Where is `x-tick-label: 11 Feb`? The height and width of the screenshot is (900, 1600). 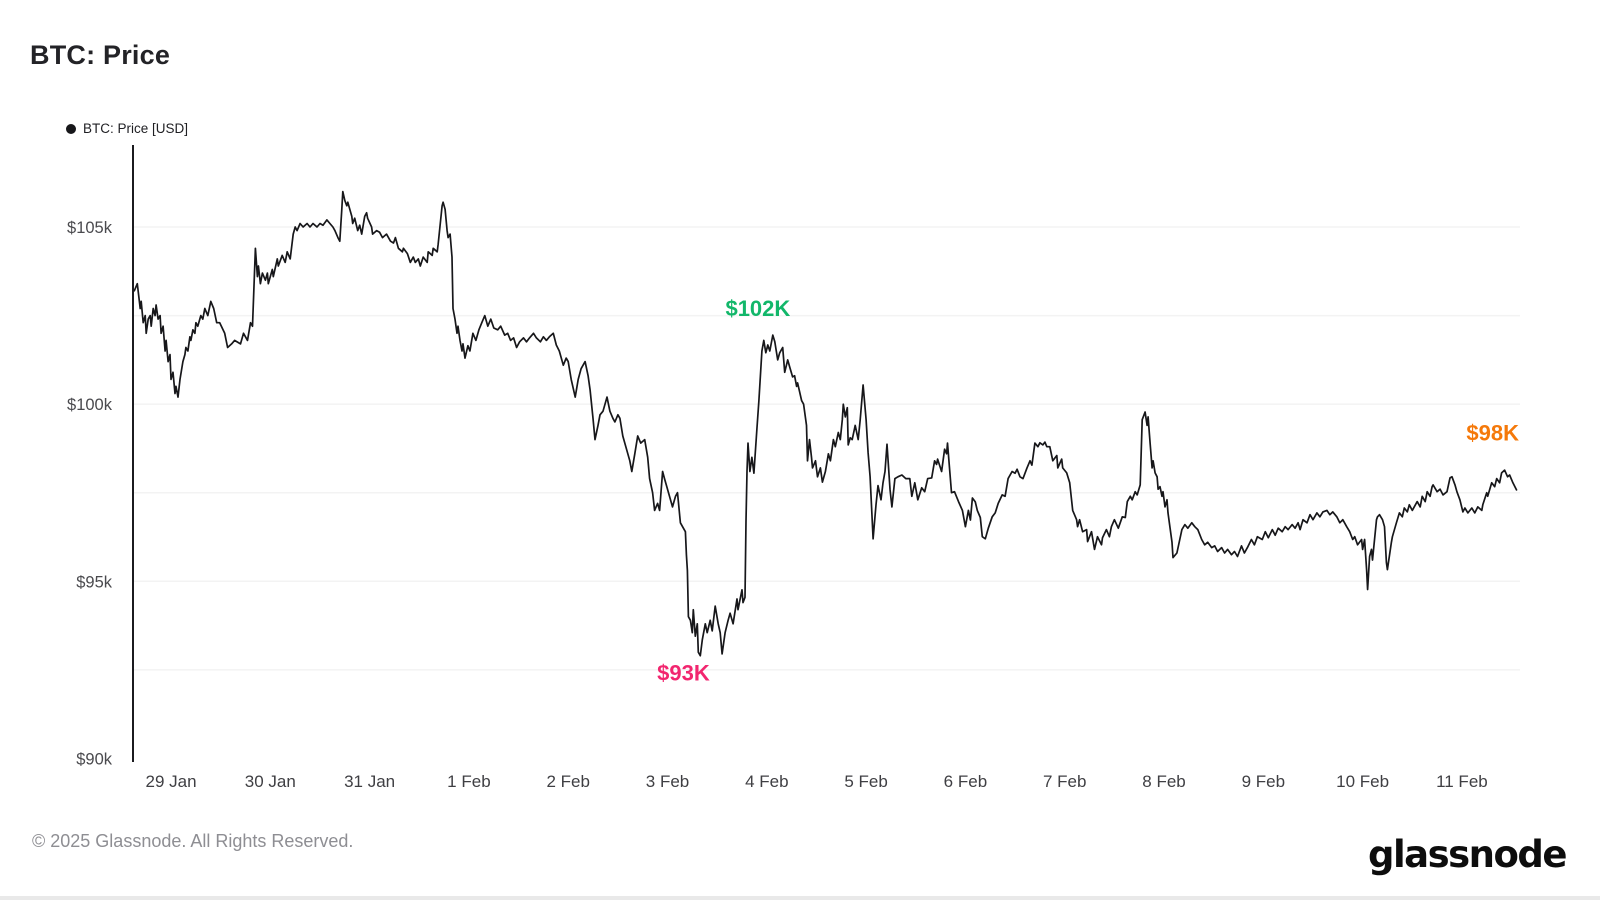 x-tick-label: 11 Feb is located at coordinates (1462, 781).